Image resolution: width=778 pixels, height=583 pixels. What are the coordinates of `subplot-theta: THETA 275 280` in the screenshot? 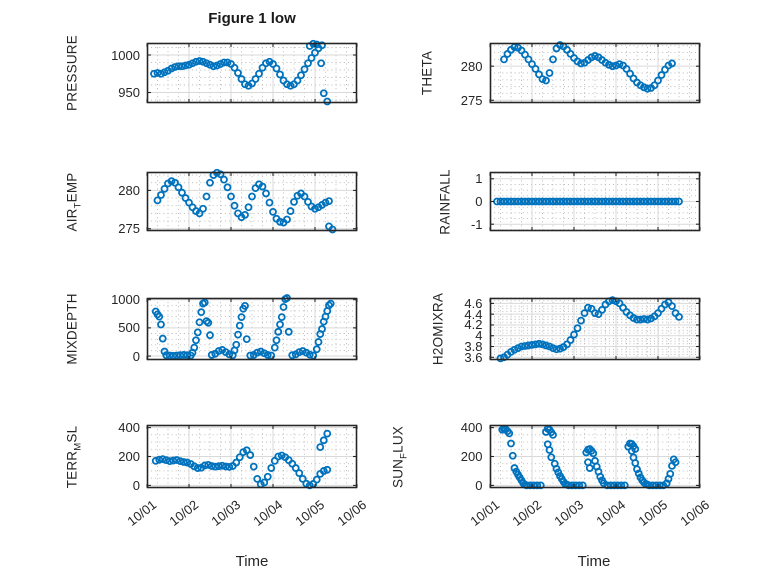 It's located at (560, 74).